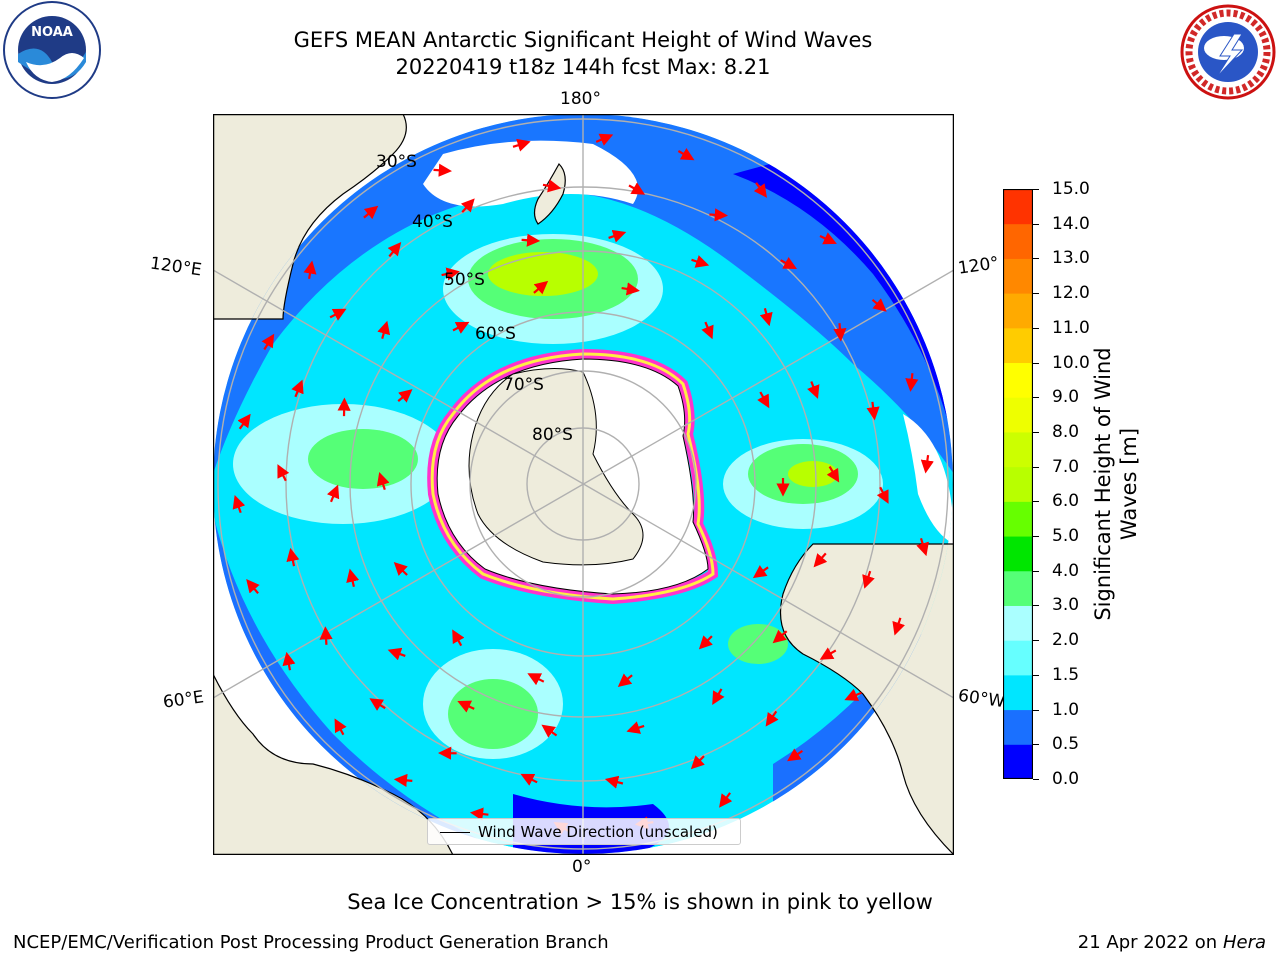  What do you see at coordinates (396, 162) in the screenshot?
I see `lat-label-30: 30°S` at bounding box center [396, 162].